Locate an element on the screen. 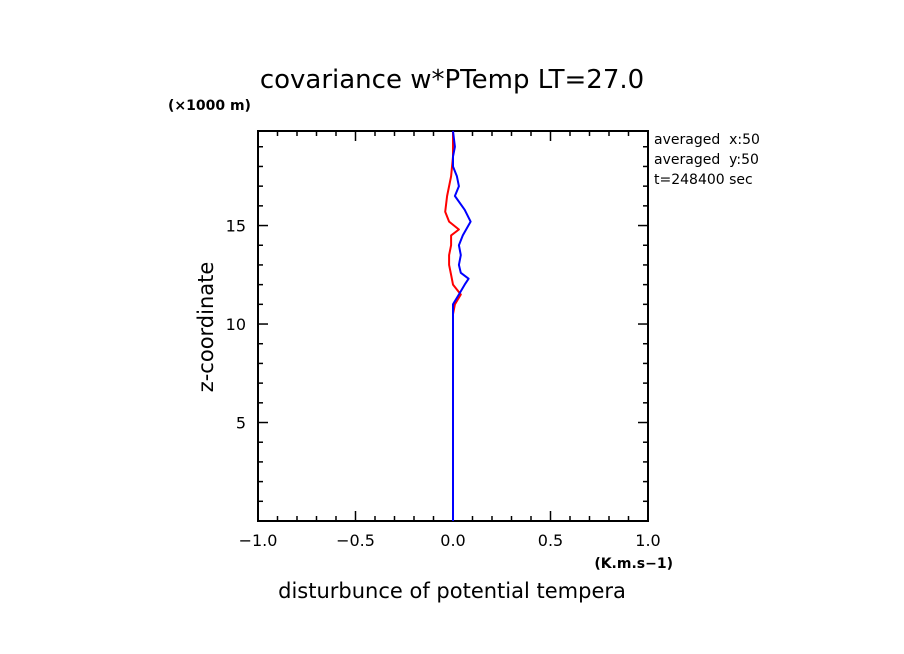 This screenshot has height=654, width=904. y-tick-label: 15 is located at coordinates (236, 226).